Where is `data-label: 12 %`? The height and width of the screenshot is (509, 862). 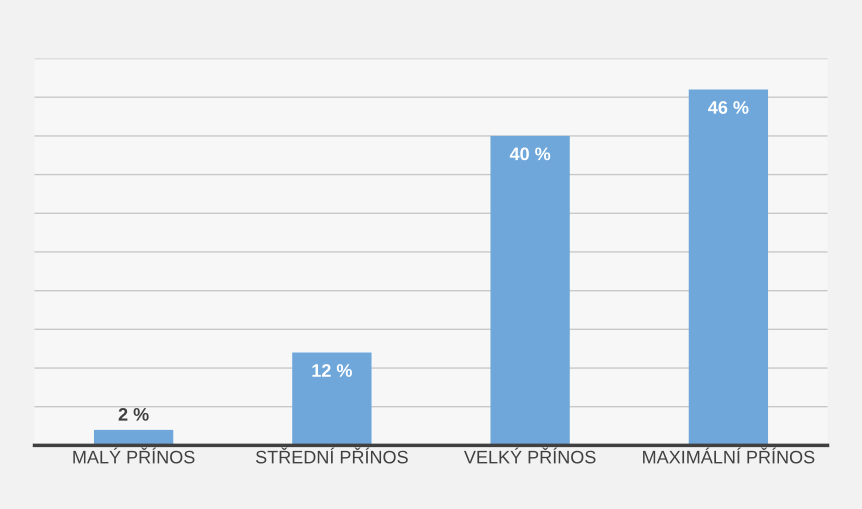 data-label: 12 % is located at coordinates (332, 370).